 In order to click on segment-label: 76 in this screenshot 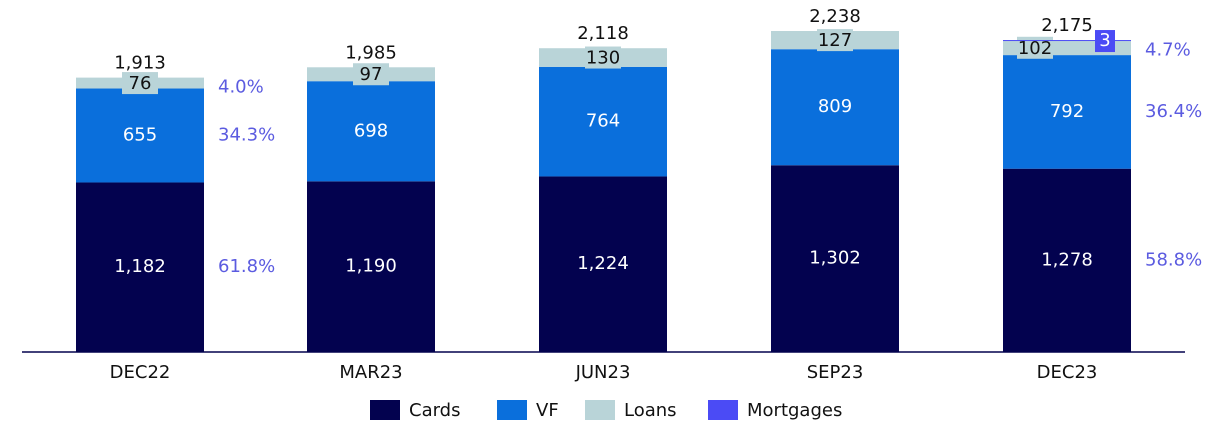, I will do `click(140, 83)`.